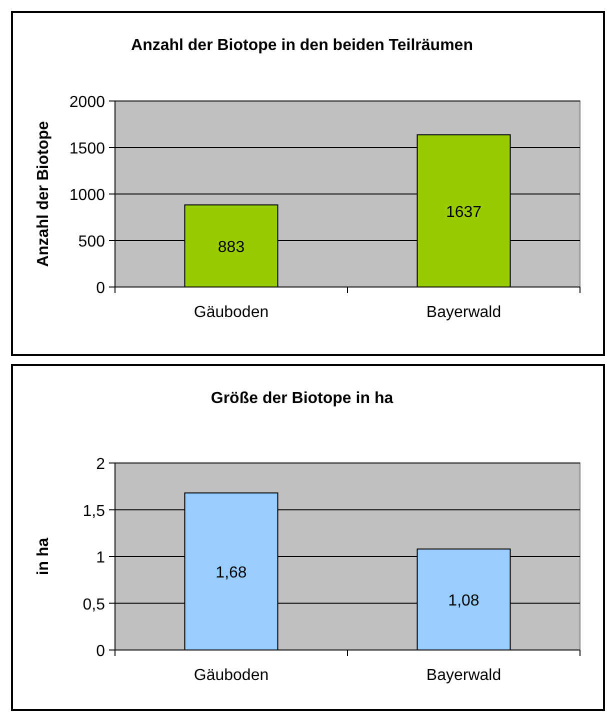 Image resolution: width=607 pixels, height=718 pixels. What do you see at coordinates (101, 464) in the screenshot?
I see `y-tick-label: 2` at bounding box center [101, 464].